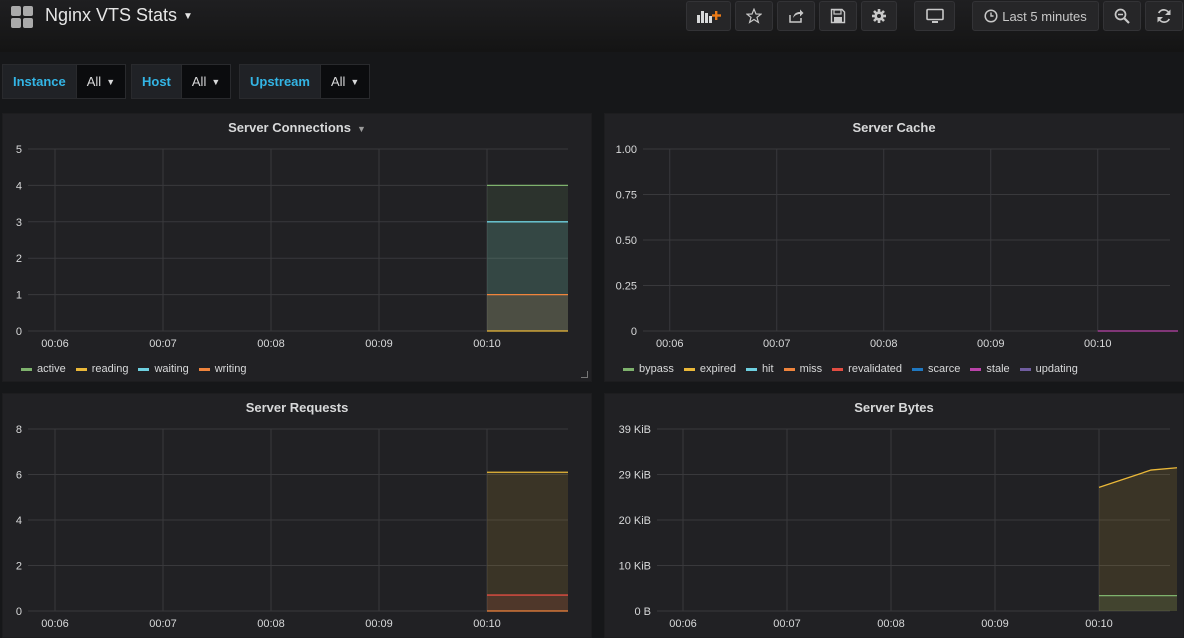 The image size is (1184, 638). Describe the element at coordinates (111, 15) in the screenshot. I see `dashboard-title: Nginx VTS Stats` at that location.